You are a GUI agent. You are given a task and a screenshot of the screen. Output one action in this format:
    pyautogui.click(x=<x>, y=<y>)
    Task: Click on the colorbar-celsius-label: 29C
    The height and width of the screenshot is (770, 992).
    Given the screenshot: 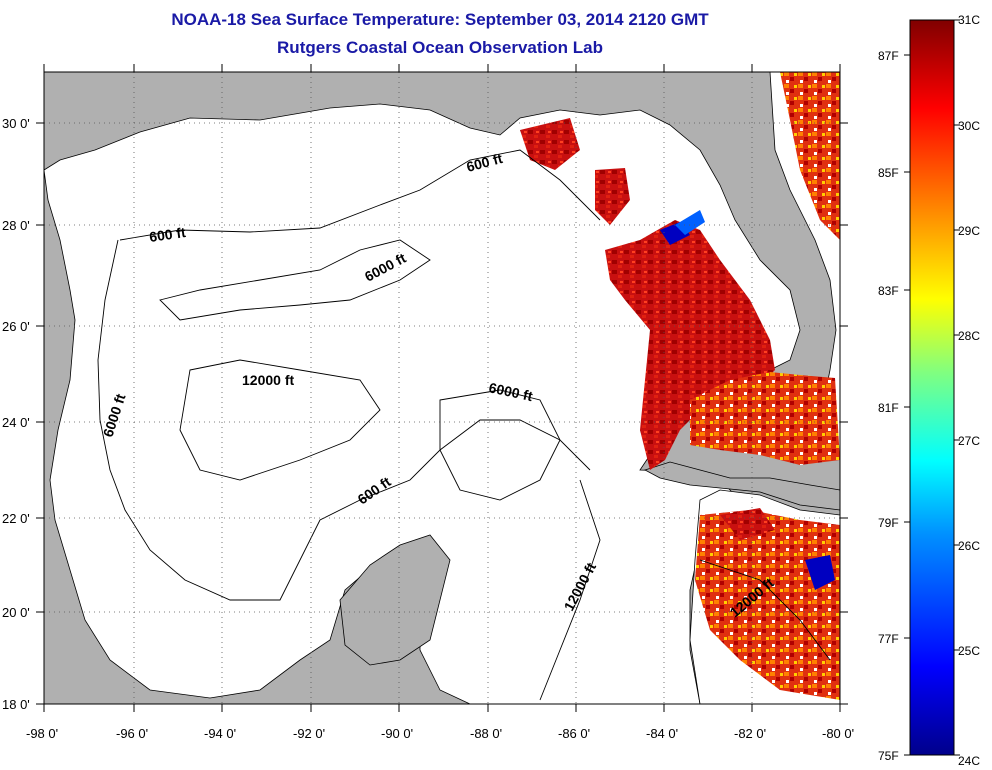 What is the action you would take?
    pyautogui.click(x=969, y=231)
    